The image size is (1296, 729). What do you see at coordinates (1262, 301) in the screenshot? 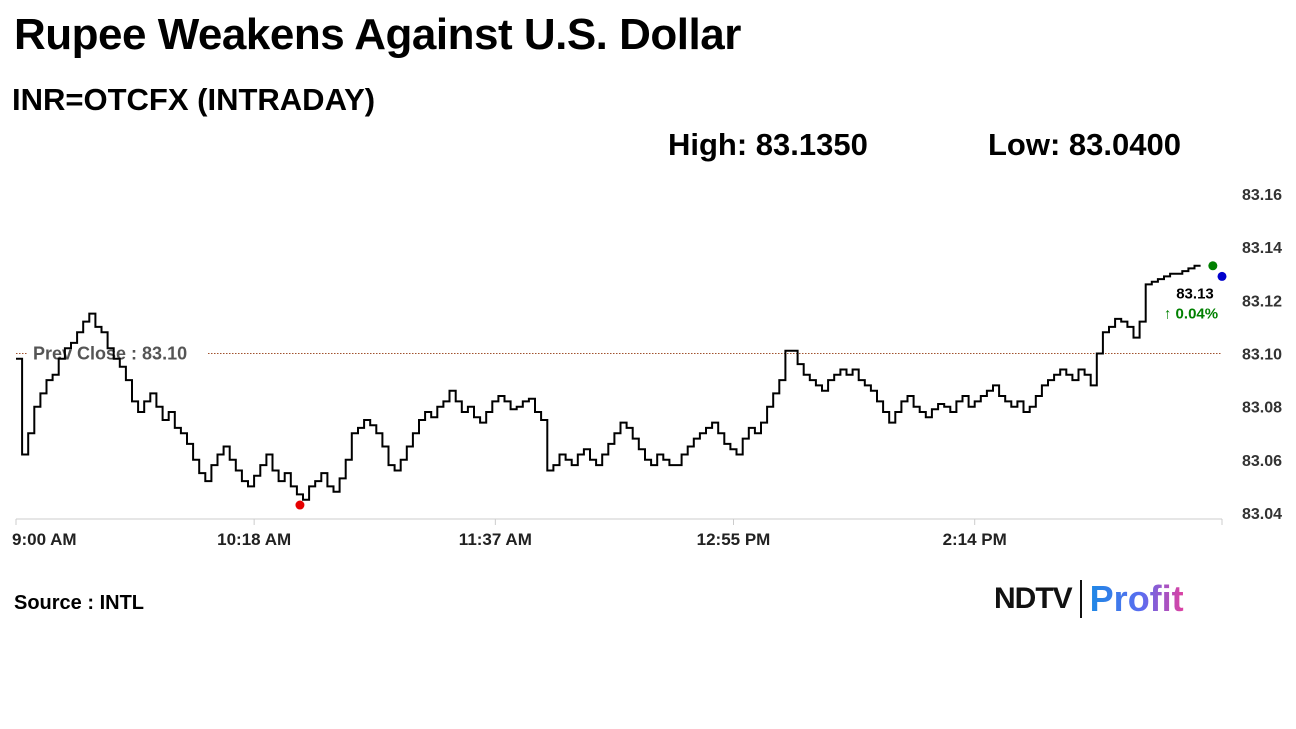
I see `y-tick-label: 83.12` at bounding box center [1262, 301].